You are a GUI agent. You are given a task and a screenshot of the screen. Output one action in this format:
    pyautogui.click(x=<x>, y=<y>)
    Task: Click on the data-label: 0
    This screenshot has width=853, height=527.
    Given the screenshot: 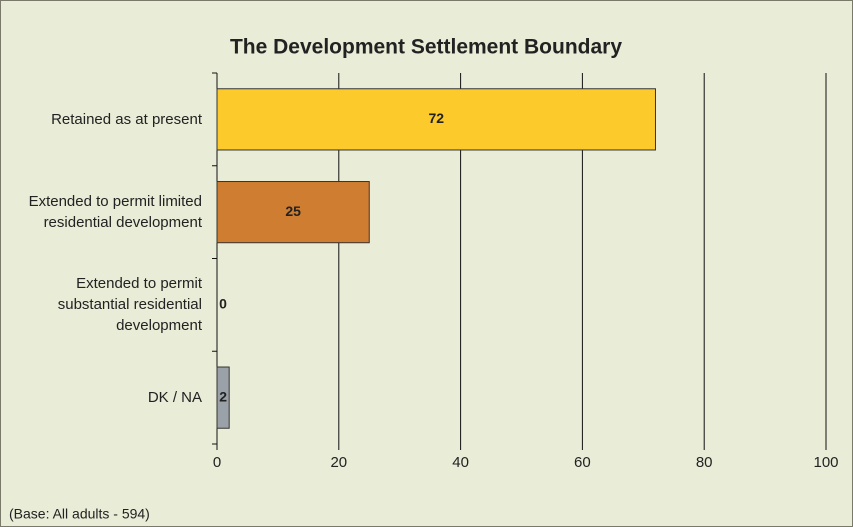 What is the action you would take?
    pyautogui.click(x=223, y=304)
    